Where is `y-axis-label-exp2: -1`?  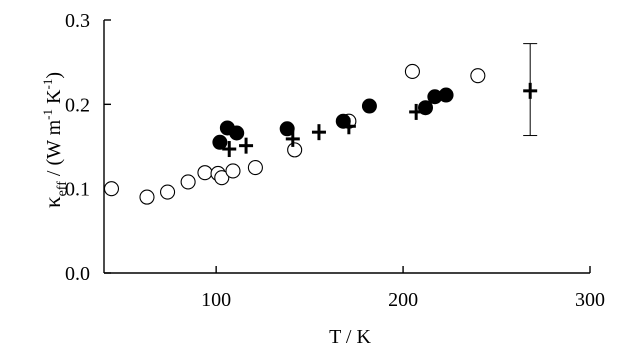
y-axis-label-exp2: -1 is located at coordinates (47, 84).